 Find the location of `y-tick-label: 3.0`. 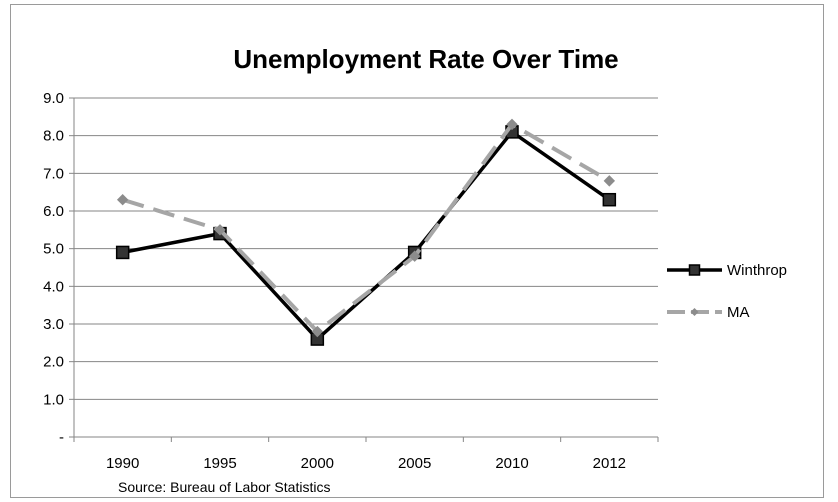

y-tick-label: 3.0 is located at coordinates (53, 324).